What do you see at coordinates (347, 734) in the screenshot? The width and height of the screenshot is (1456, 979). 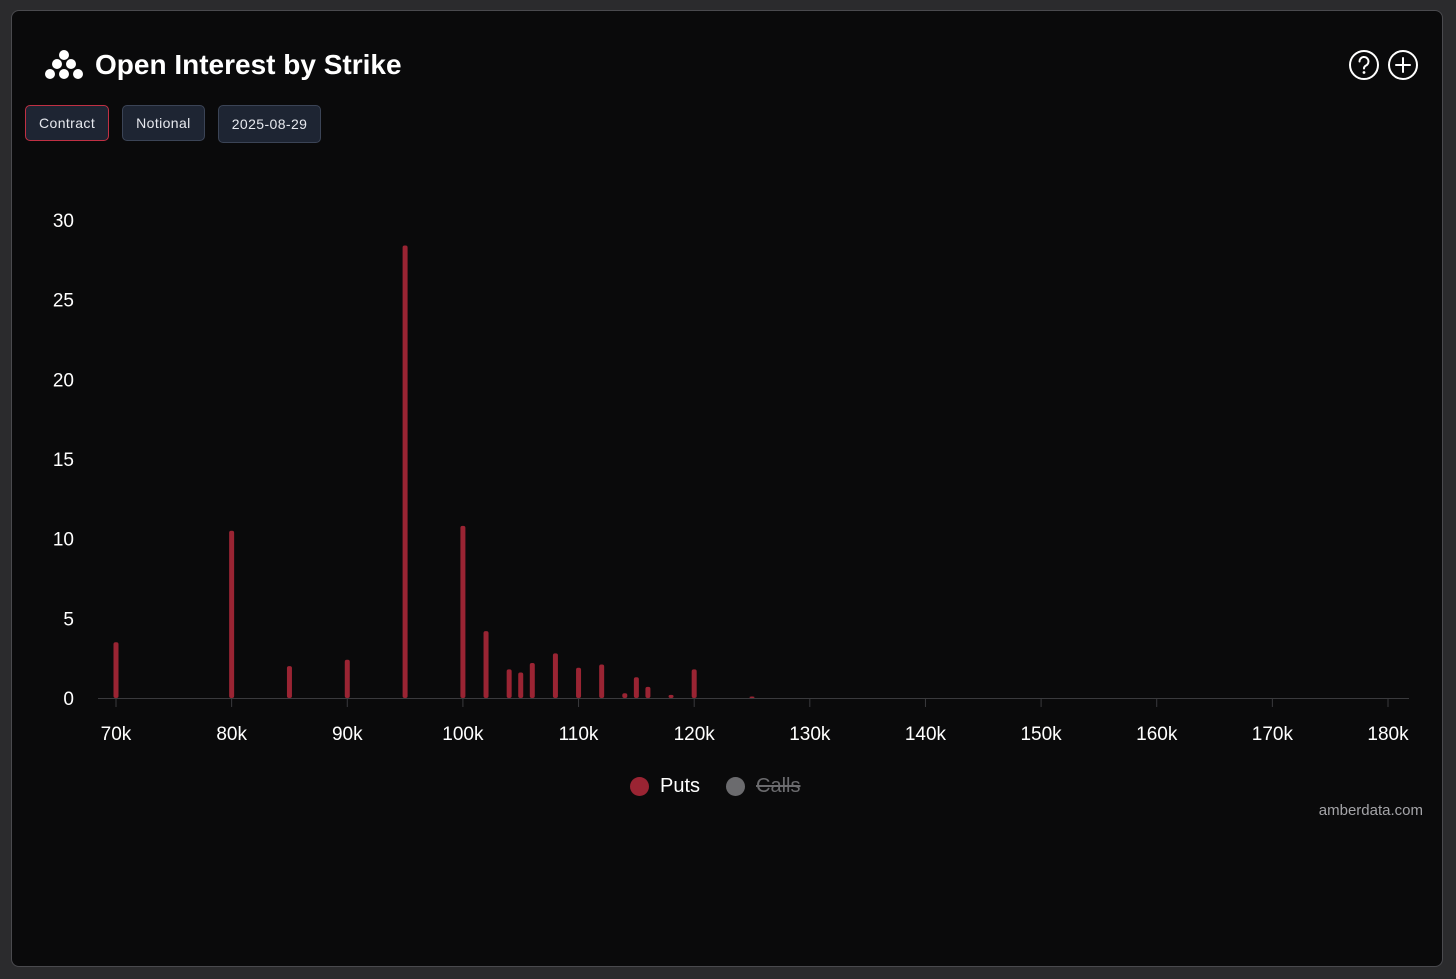 I see `x-tick-label: 90k` at bounding box center [347, 734].